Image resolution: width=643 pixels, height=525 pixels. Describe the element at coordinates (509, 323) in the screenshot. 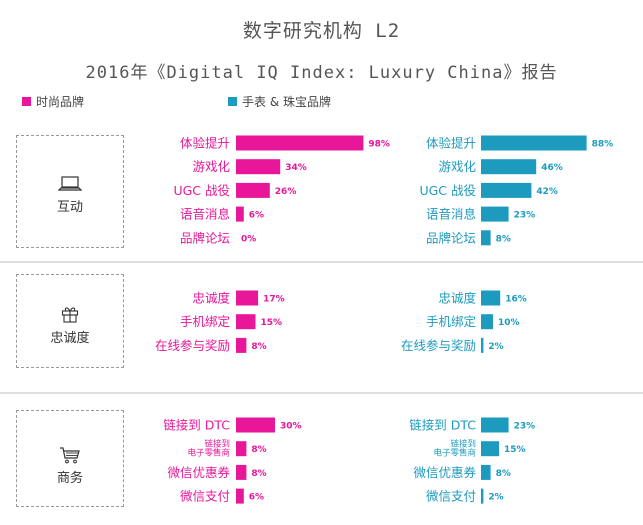

I see `value-label: 10%` at that location.